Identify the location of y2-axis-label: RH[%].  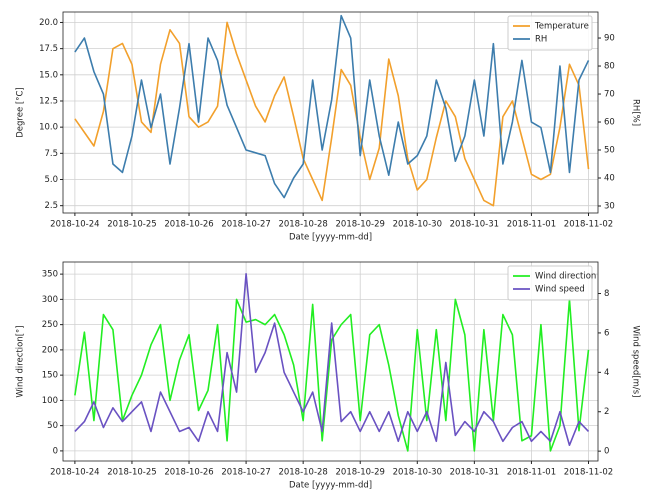
(636, 112).